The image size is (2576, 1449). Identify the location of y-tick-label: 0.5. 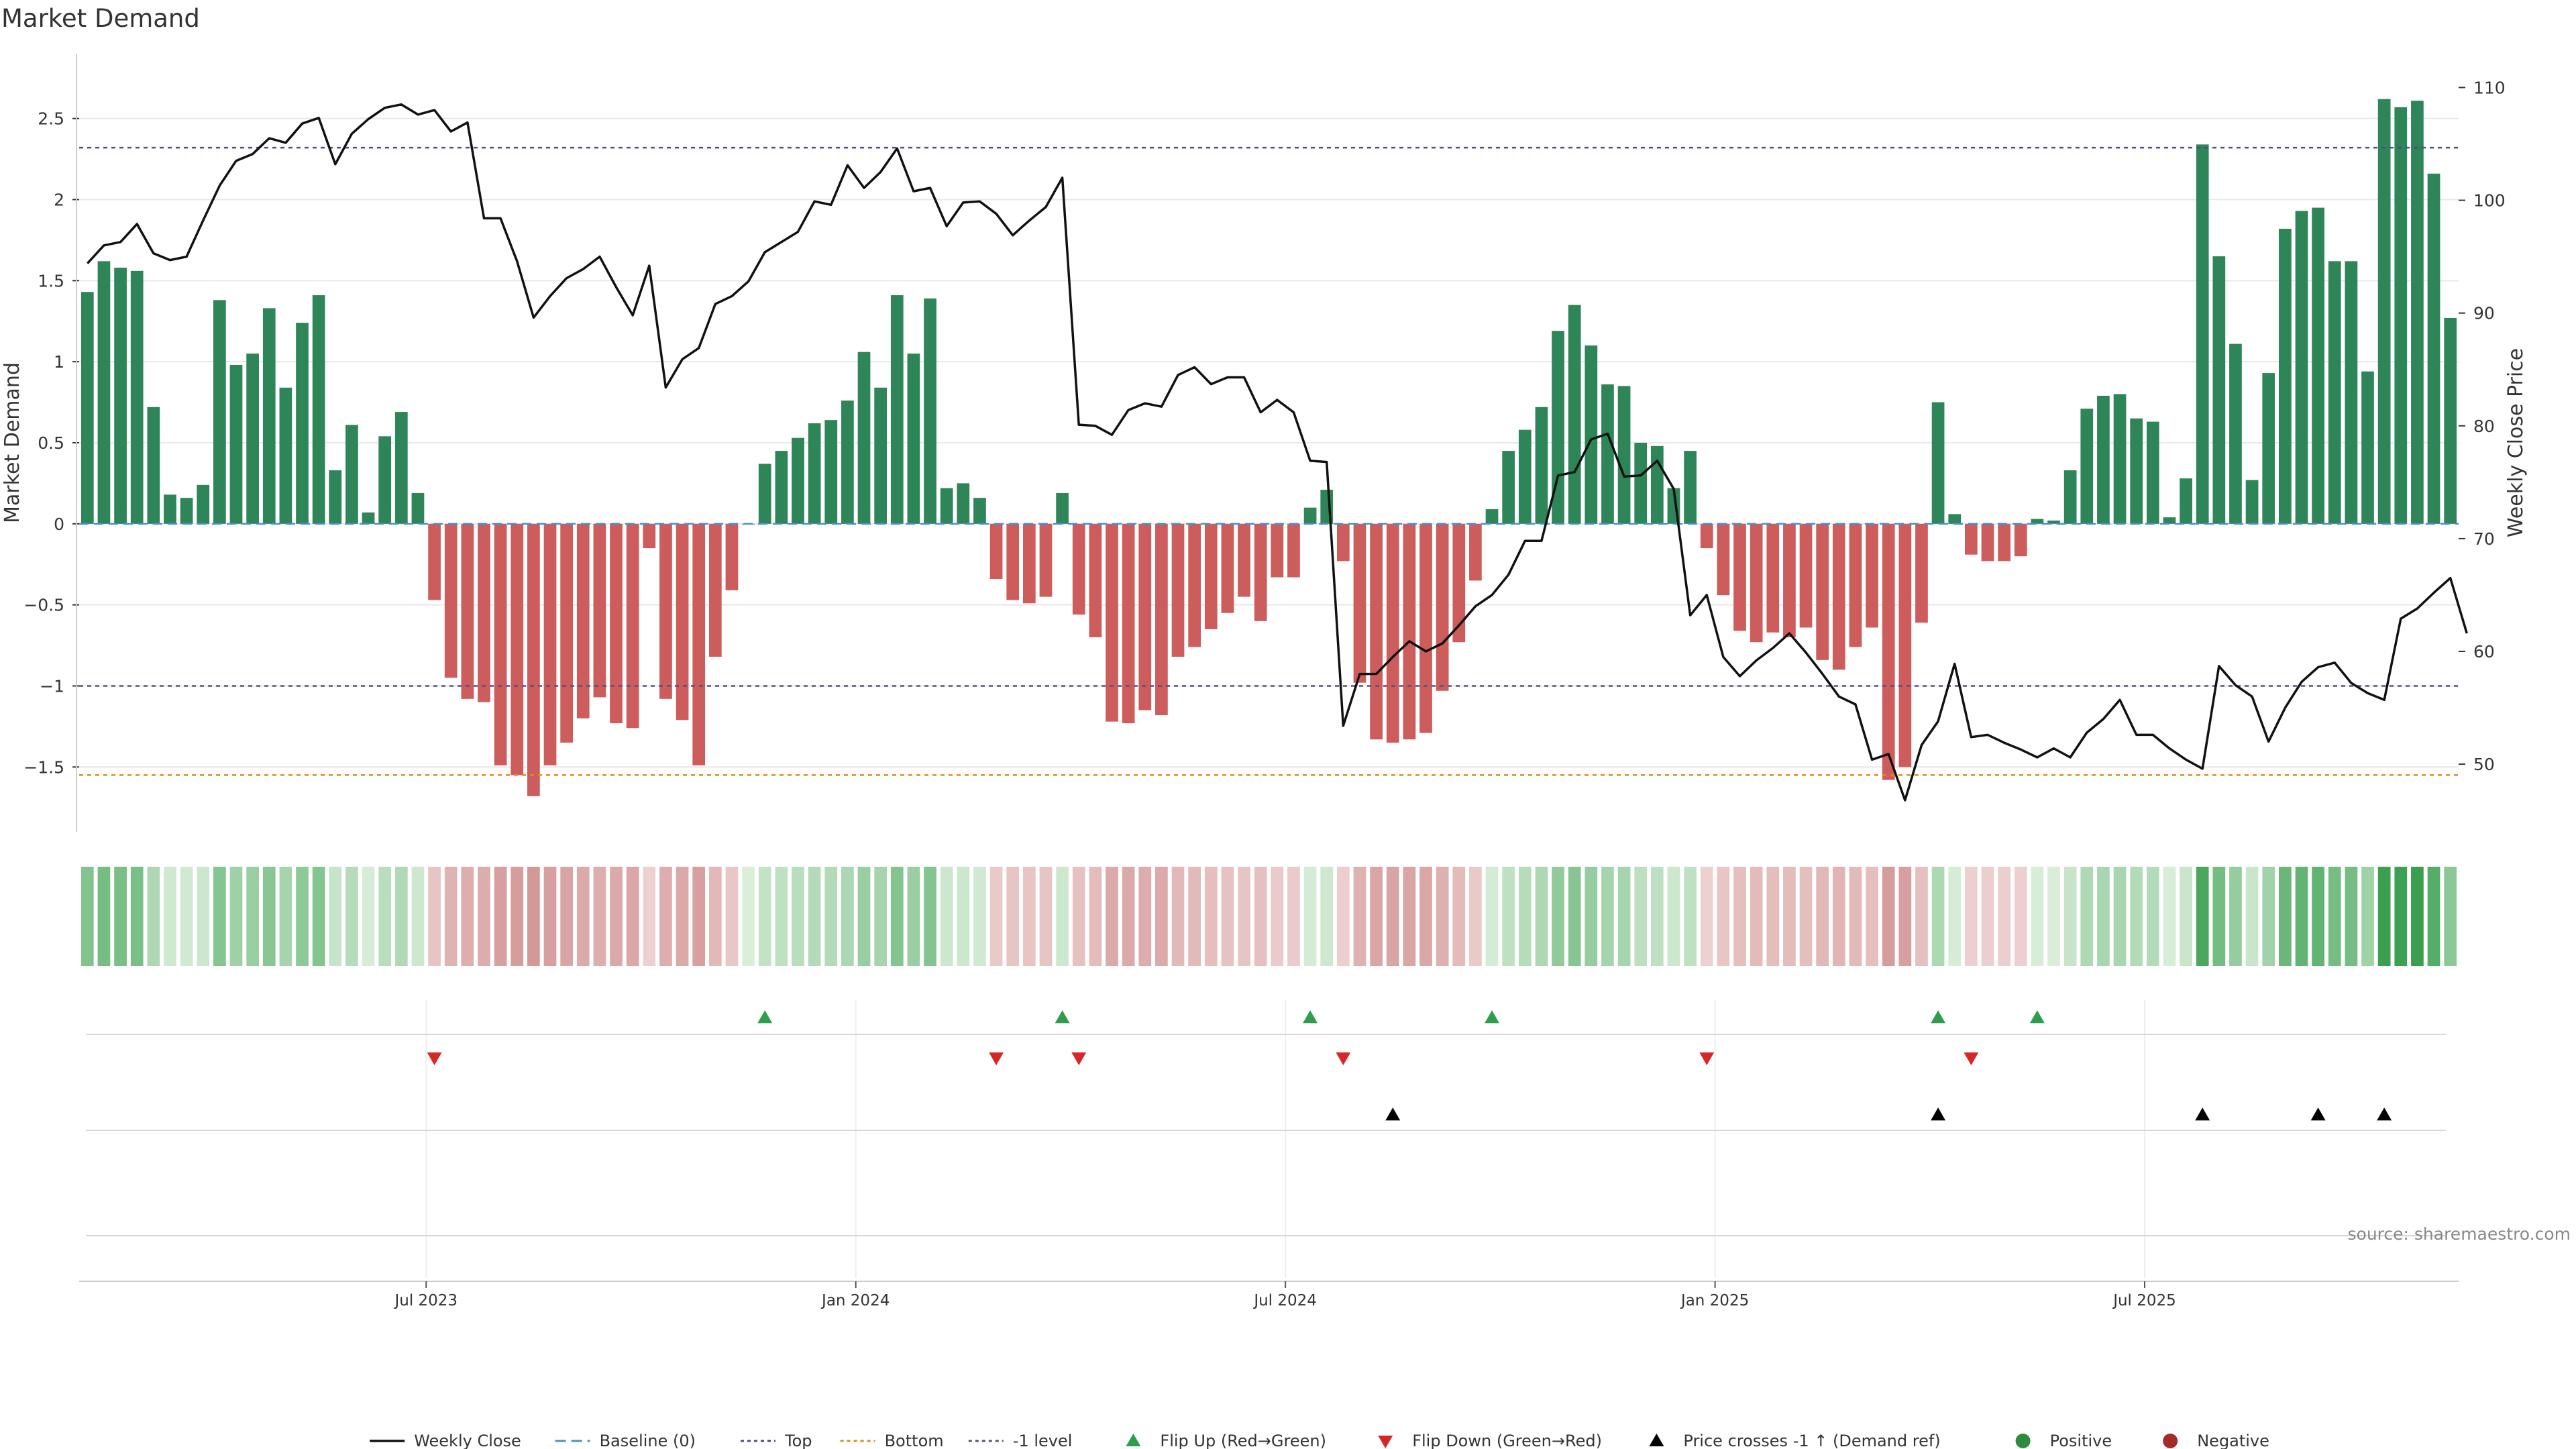
(51, 443).